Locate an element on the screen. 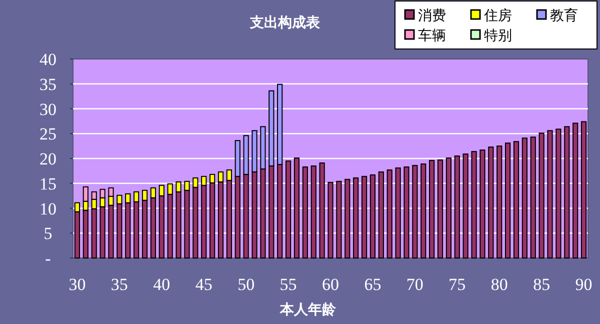  chart-title: 支出构成表 is located at coordinates (285, 23).